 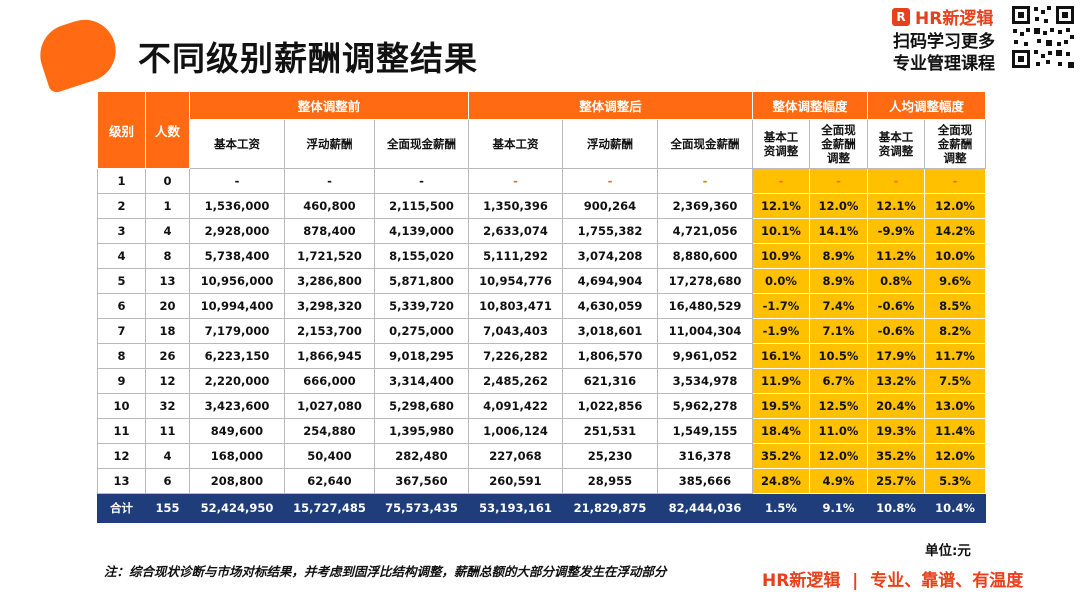 I want to click on total-cell: 155, so click(x=167, y=508).